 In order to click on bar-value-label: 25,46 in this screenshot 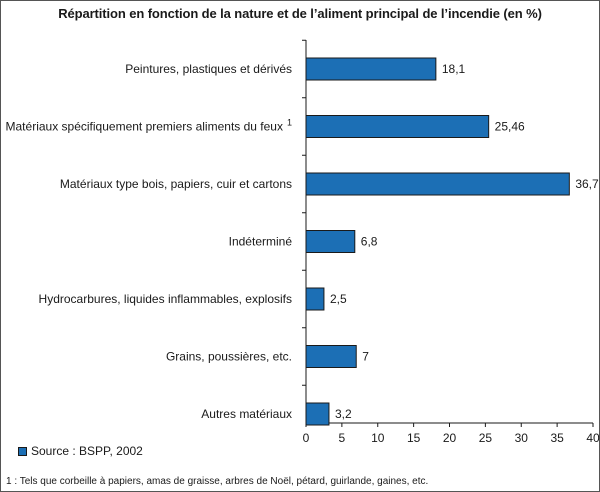, I will do `click(510, 127)`.